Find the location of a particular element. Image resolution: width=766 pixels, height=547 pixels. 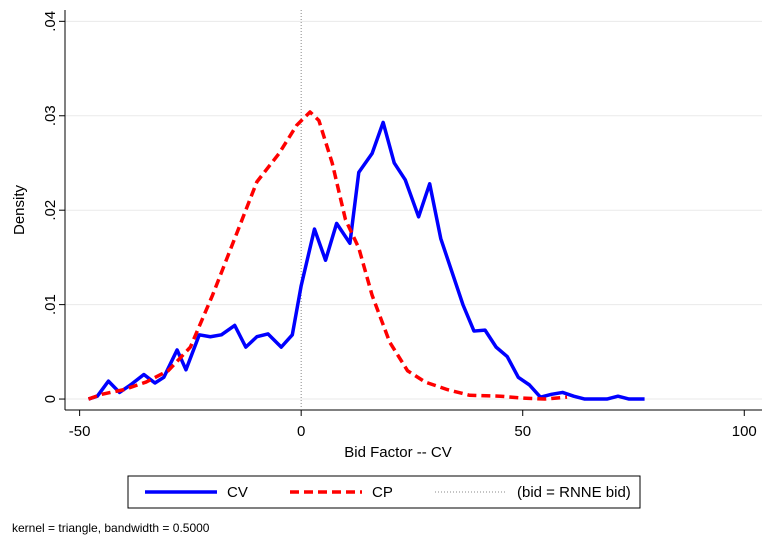

legend-label: CP is located at coordinates (382, 492).